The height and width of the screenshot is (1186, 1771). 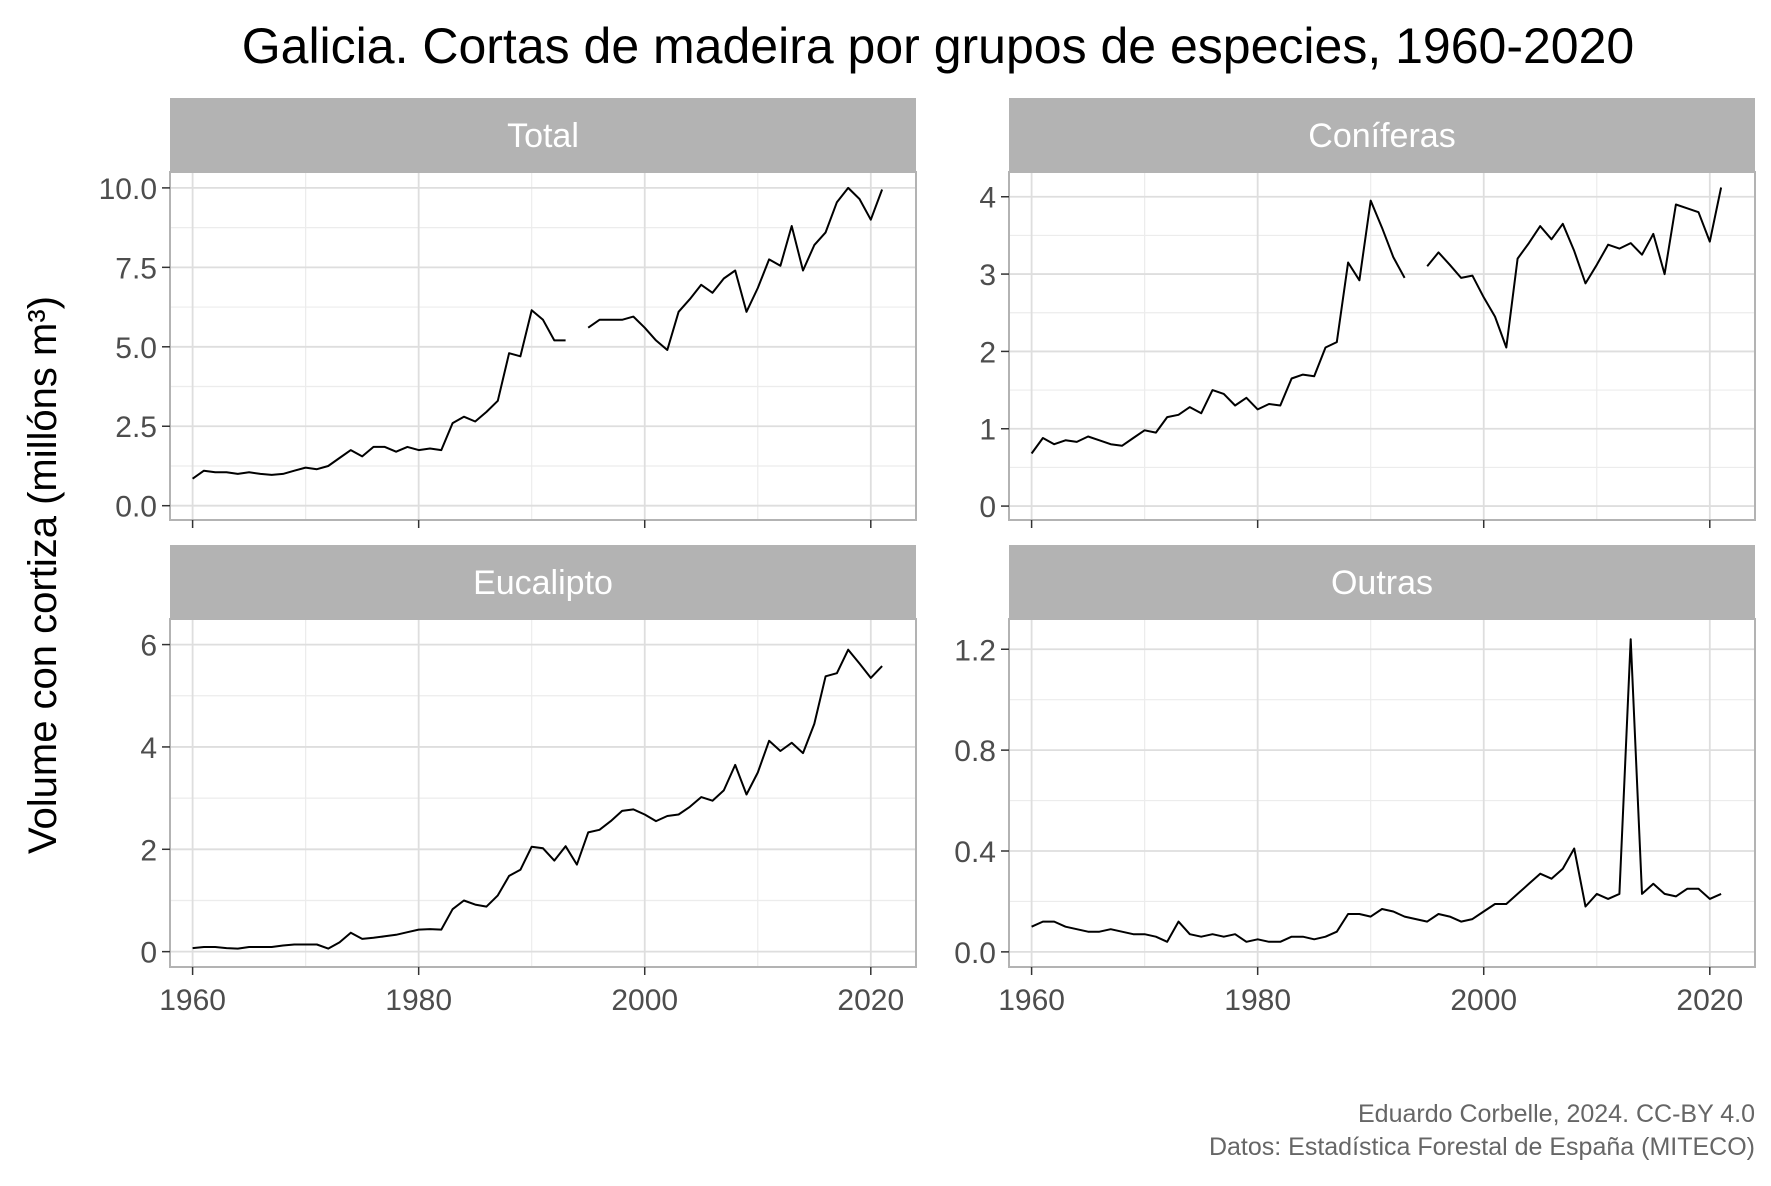 I want to click on facet-strip-coniferas, so click(x=1382, y=135).